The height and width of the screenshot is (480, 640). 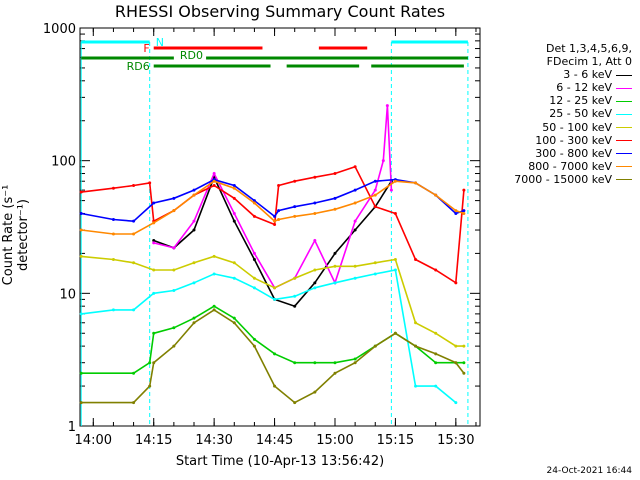 I want to click on legend-label: 12 - 25 keV, so click(x=580, y=101).